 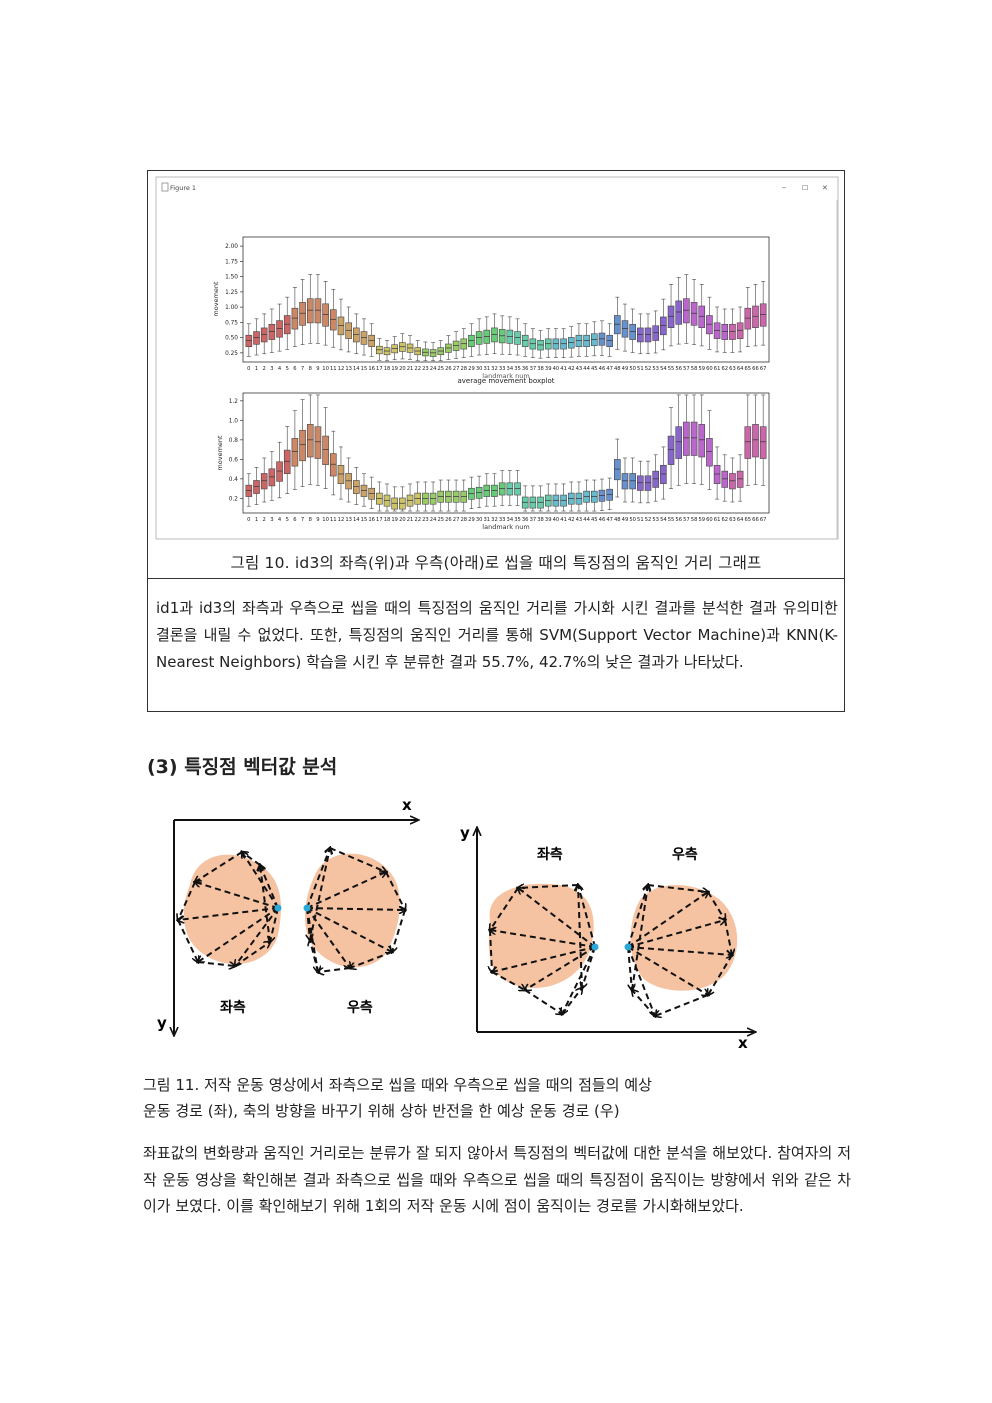 I want to click on x-tick-label: 32, so click(x=494, y=520).